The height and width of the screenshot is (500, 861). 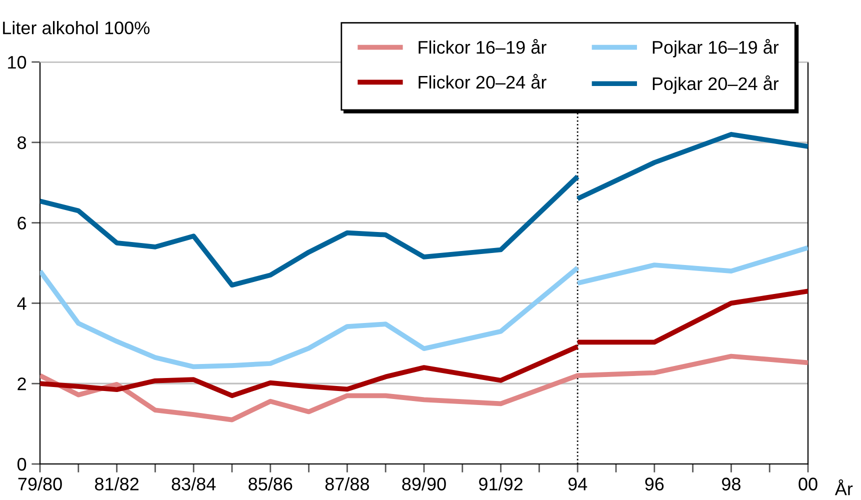 What do you see at coordinates (578, 484) in the screenshot?
I see `x-tick-label: 94` at bounding box center [578, 484].